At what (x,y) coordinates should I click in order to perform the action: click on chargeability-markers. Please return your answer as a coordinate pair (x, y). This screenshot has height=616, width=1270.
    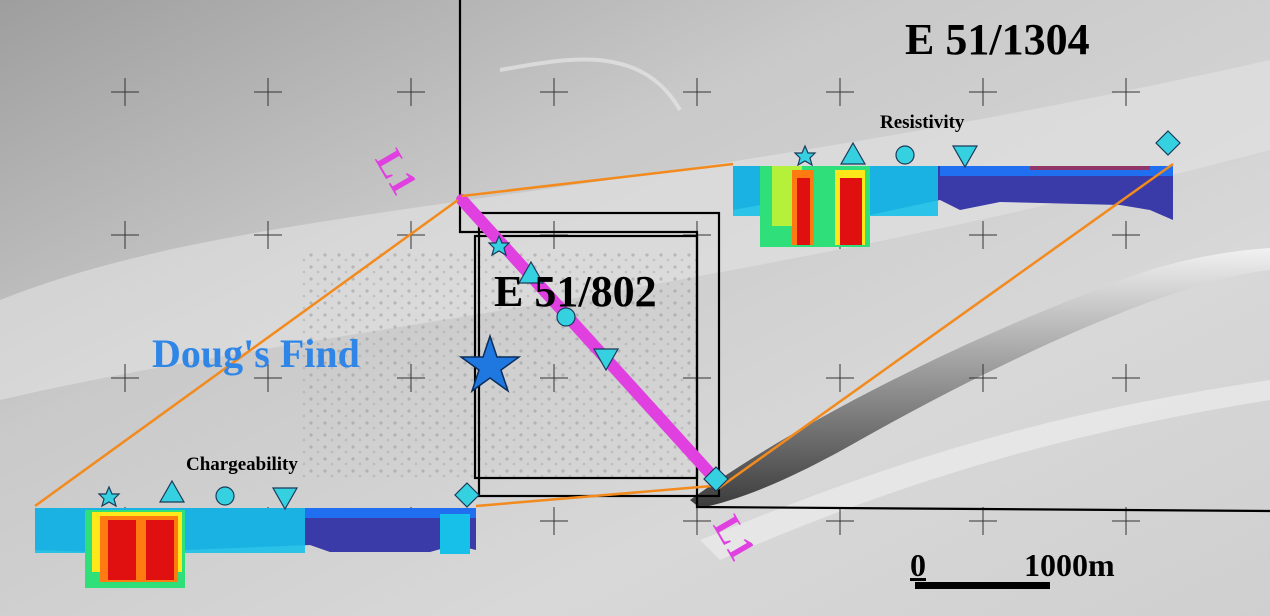
    Looking at the image, I should click on (288, 495).